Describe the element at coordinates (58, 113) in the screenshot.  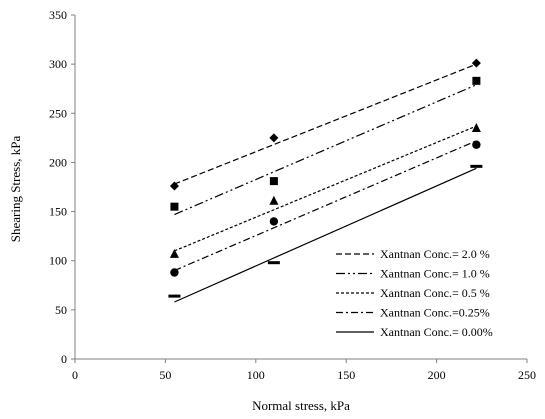
I see `y-tick-label: 250` at that location.